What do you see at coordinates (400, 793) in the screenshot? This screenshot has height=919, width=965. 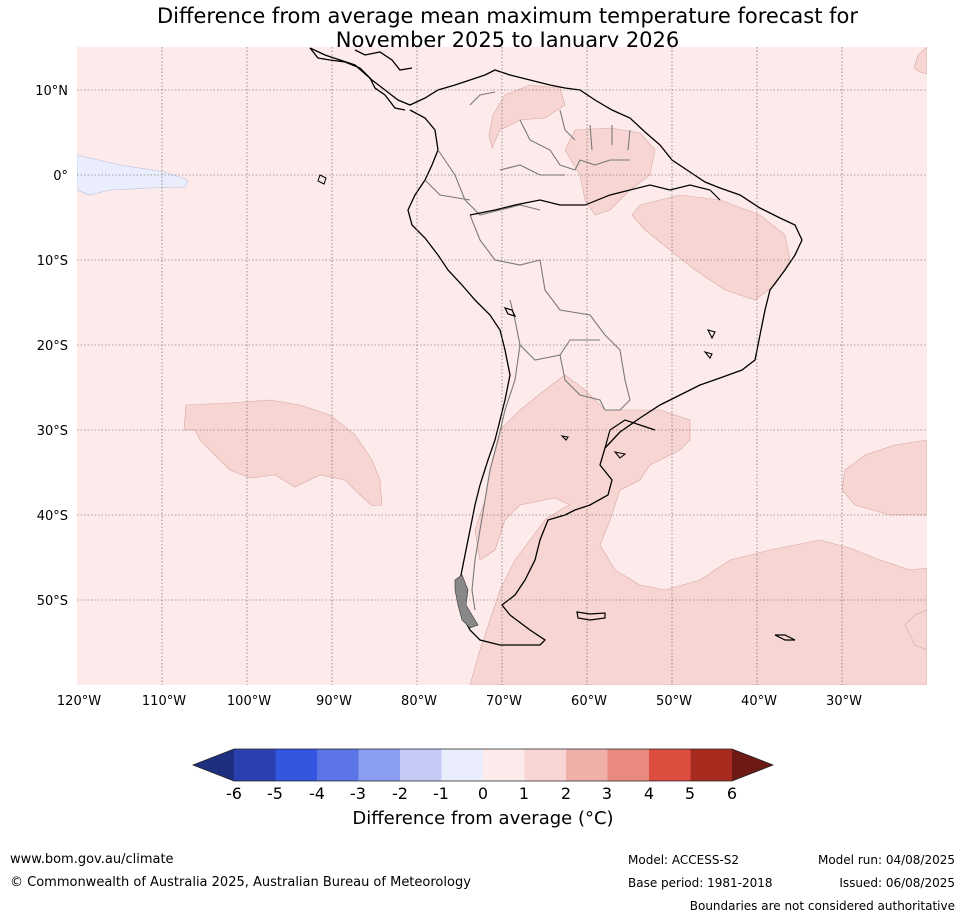 I see `colorbar-tick: -2` at bounding box center [400, 793].